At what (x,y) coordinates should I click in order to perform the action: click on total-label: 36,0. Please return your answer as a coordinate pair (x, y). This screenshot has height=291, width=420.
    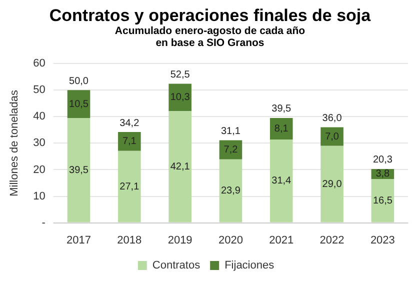
    Looking at the image, I should click on (332, 118).